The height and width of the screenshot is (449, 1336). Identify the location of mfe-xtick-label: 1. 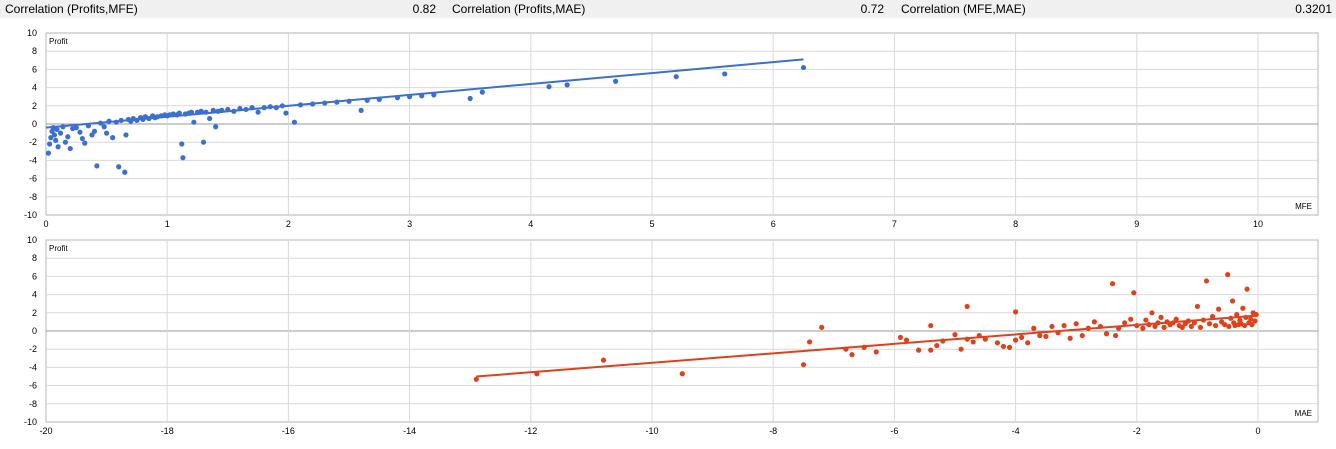
(167, 224).